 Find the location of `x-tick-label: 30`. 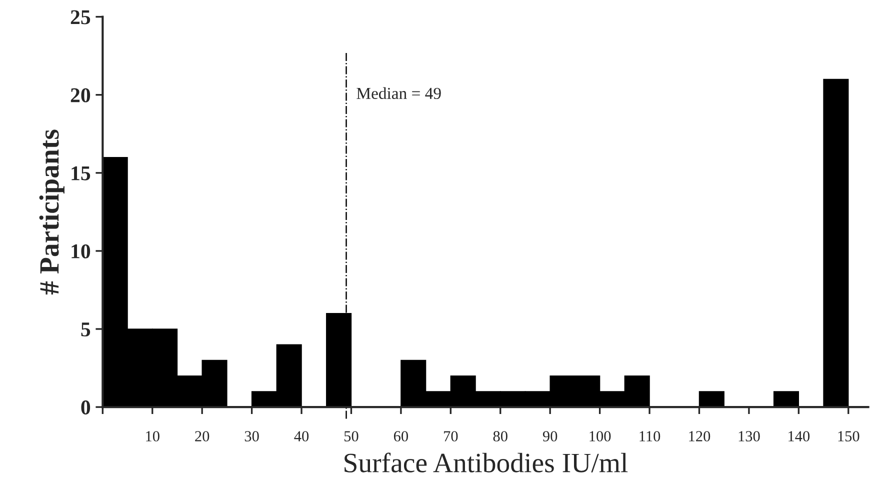

x-tick-label: 30 is located at coordinates (251, 436).